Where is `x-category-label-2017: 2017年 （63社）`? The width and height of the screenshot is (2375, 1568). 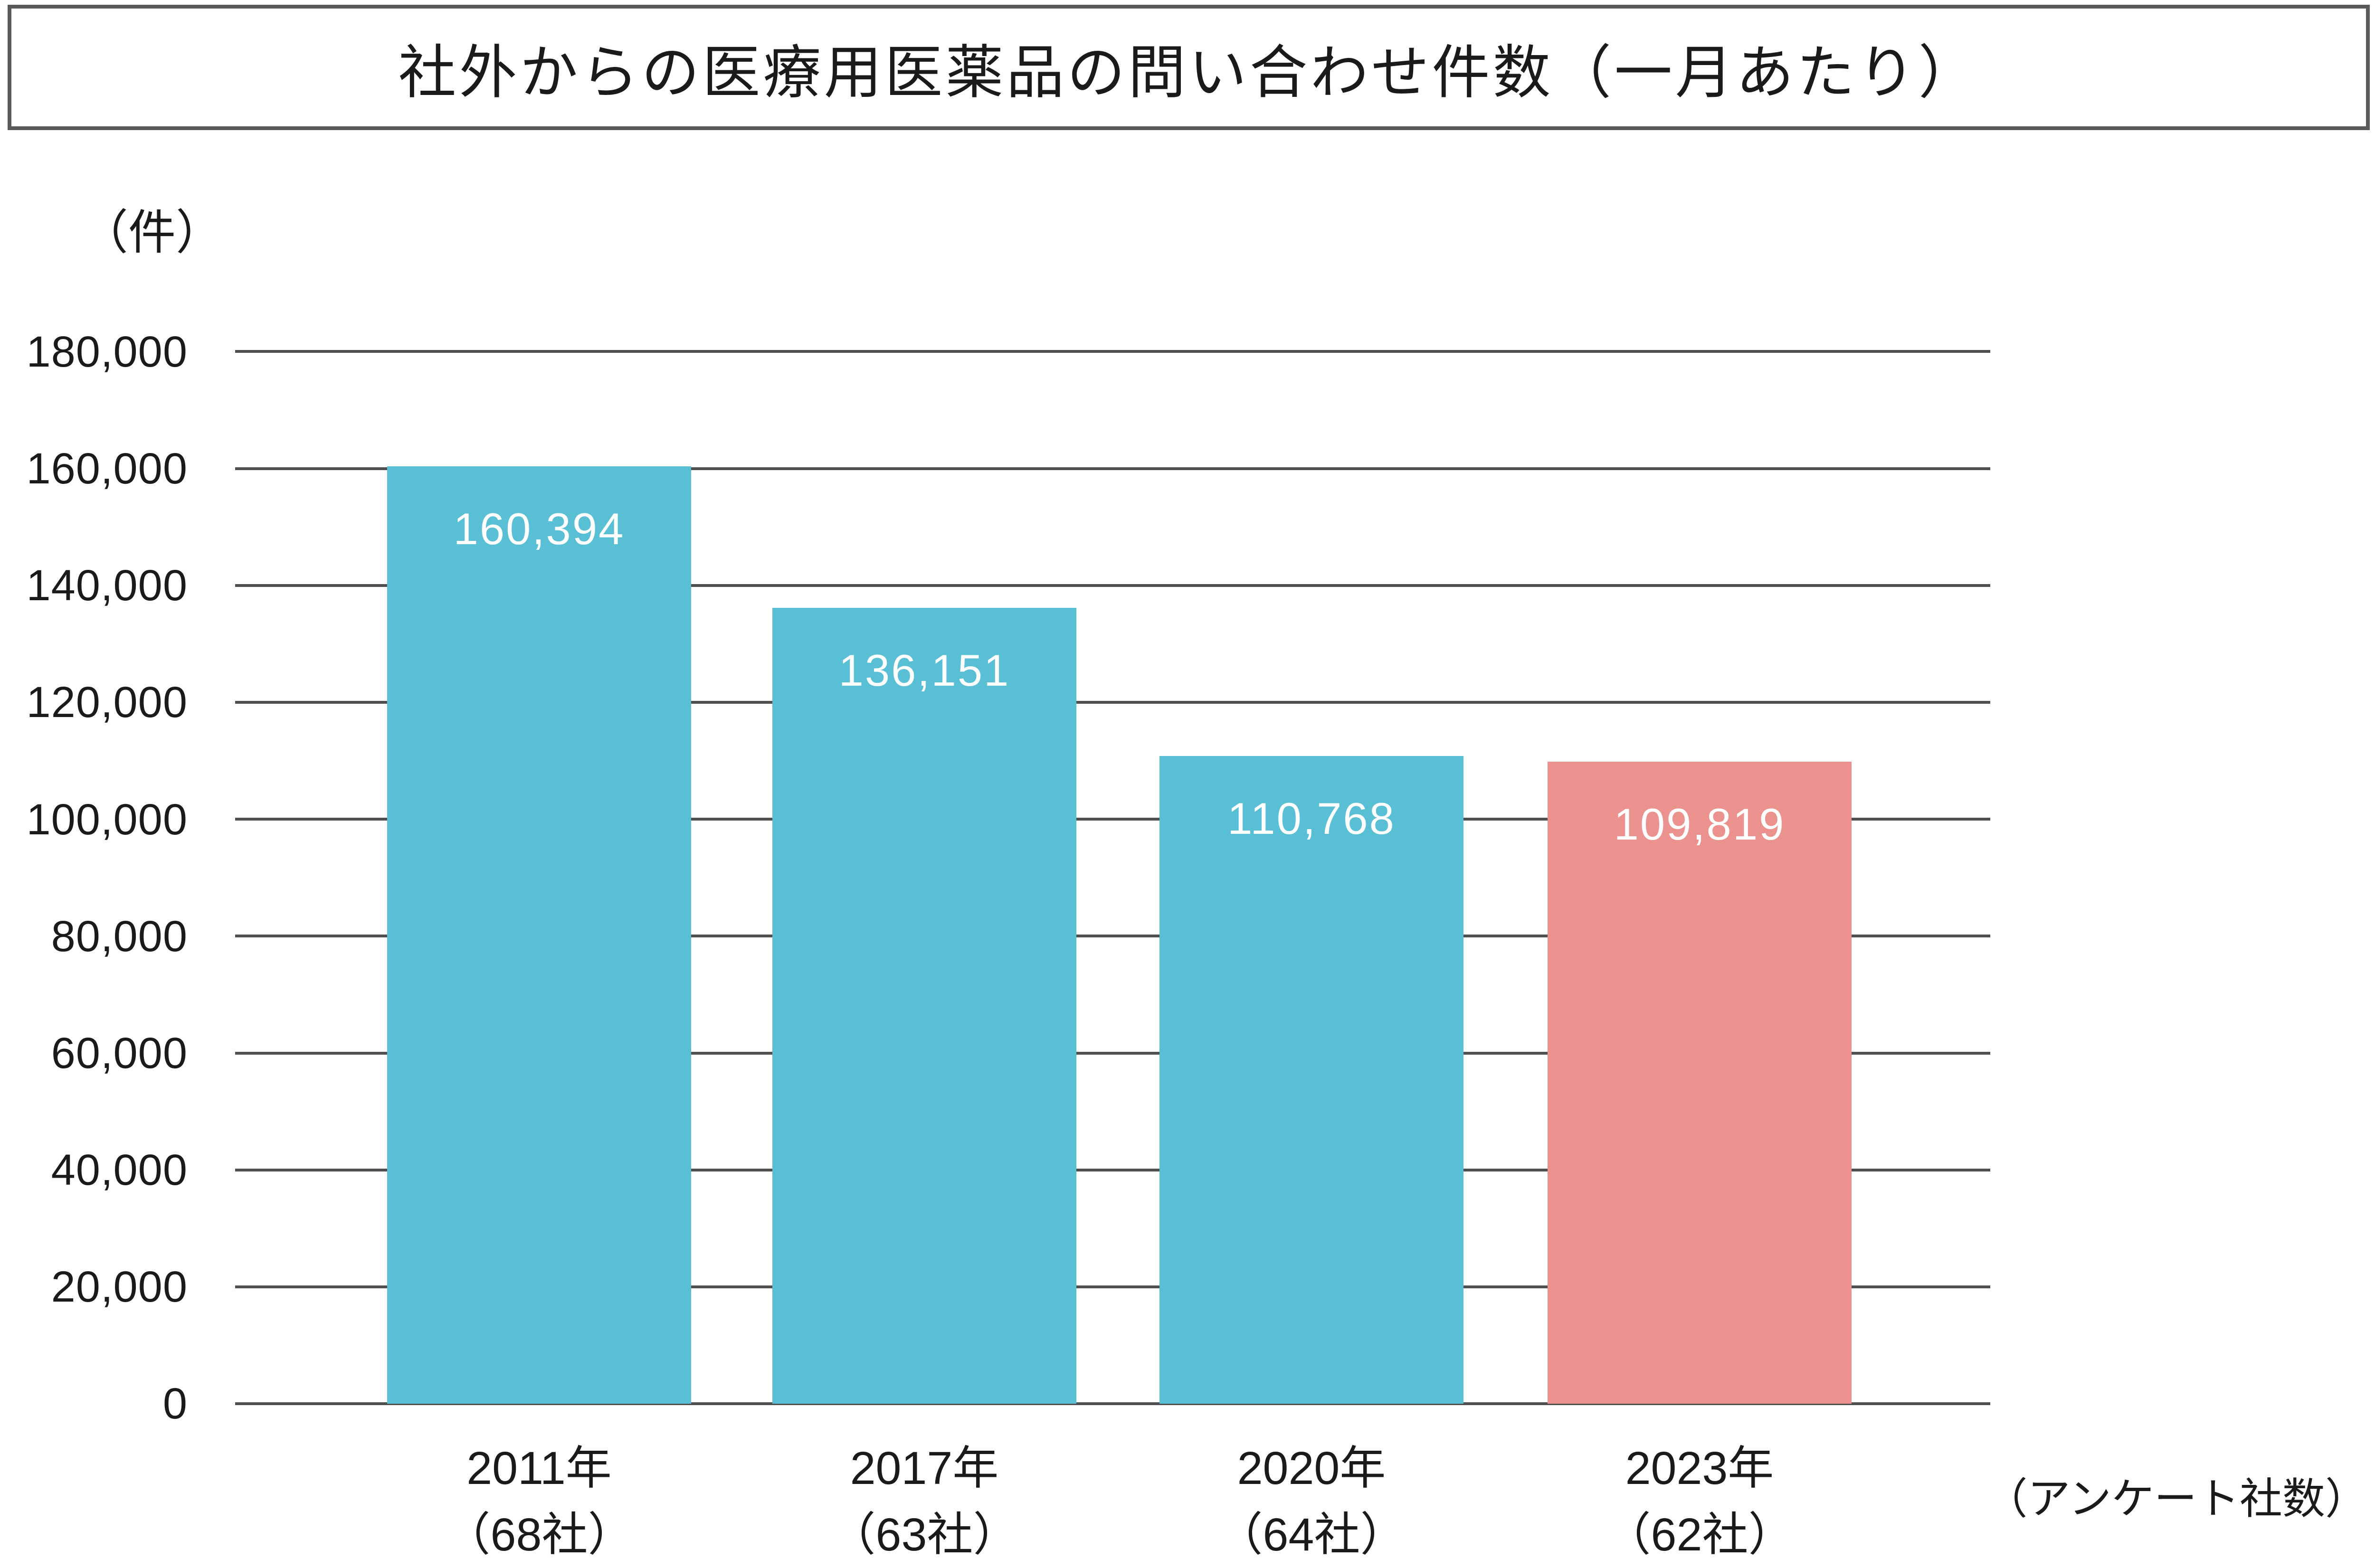
x-category-label-2017: 2017年 （63社） is located at coordinates (924, 1501).